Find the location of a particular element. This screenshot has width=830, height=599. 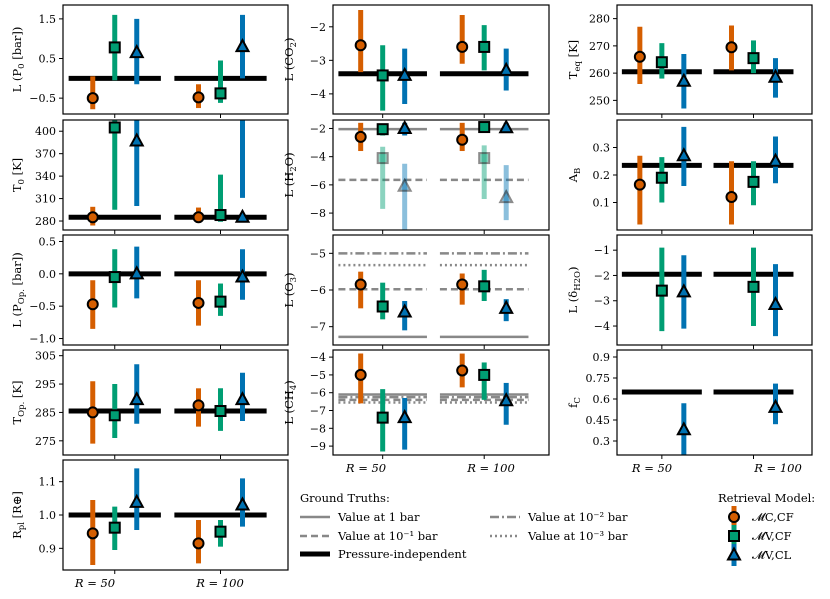

ytick-label: 1.0 is located at coordinates (48, 515).